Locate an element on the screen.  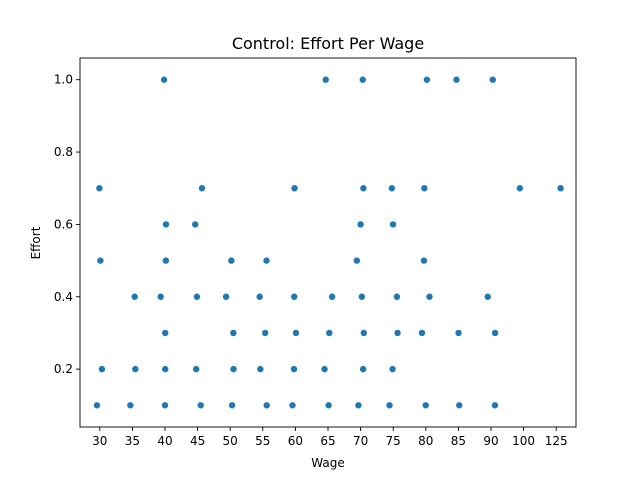
y-axis-label: Effort is located at coordinates (36, 242).